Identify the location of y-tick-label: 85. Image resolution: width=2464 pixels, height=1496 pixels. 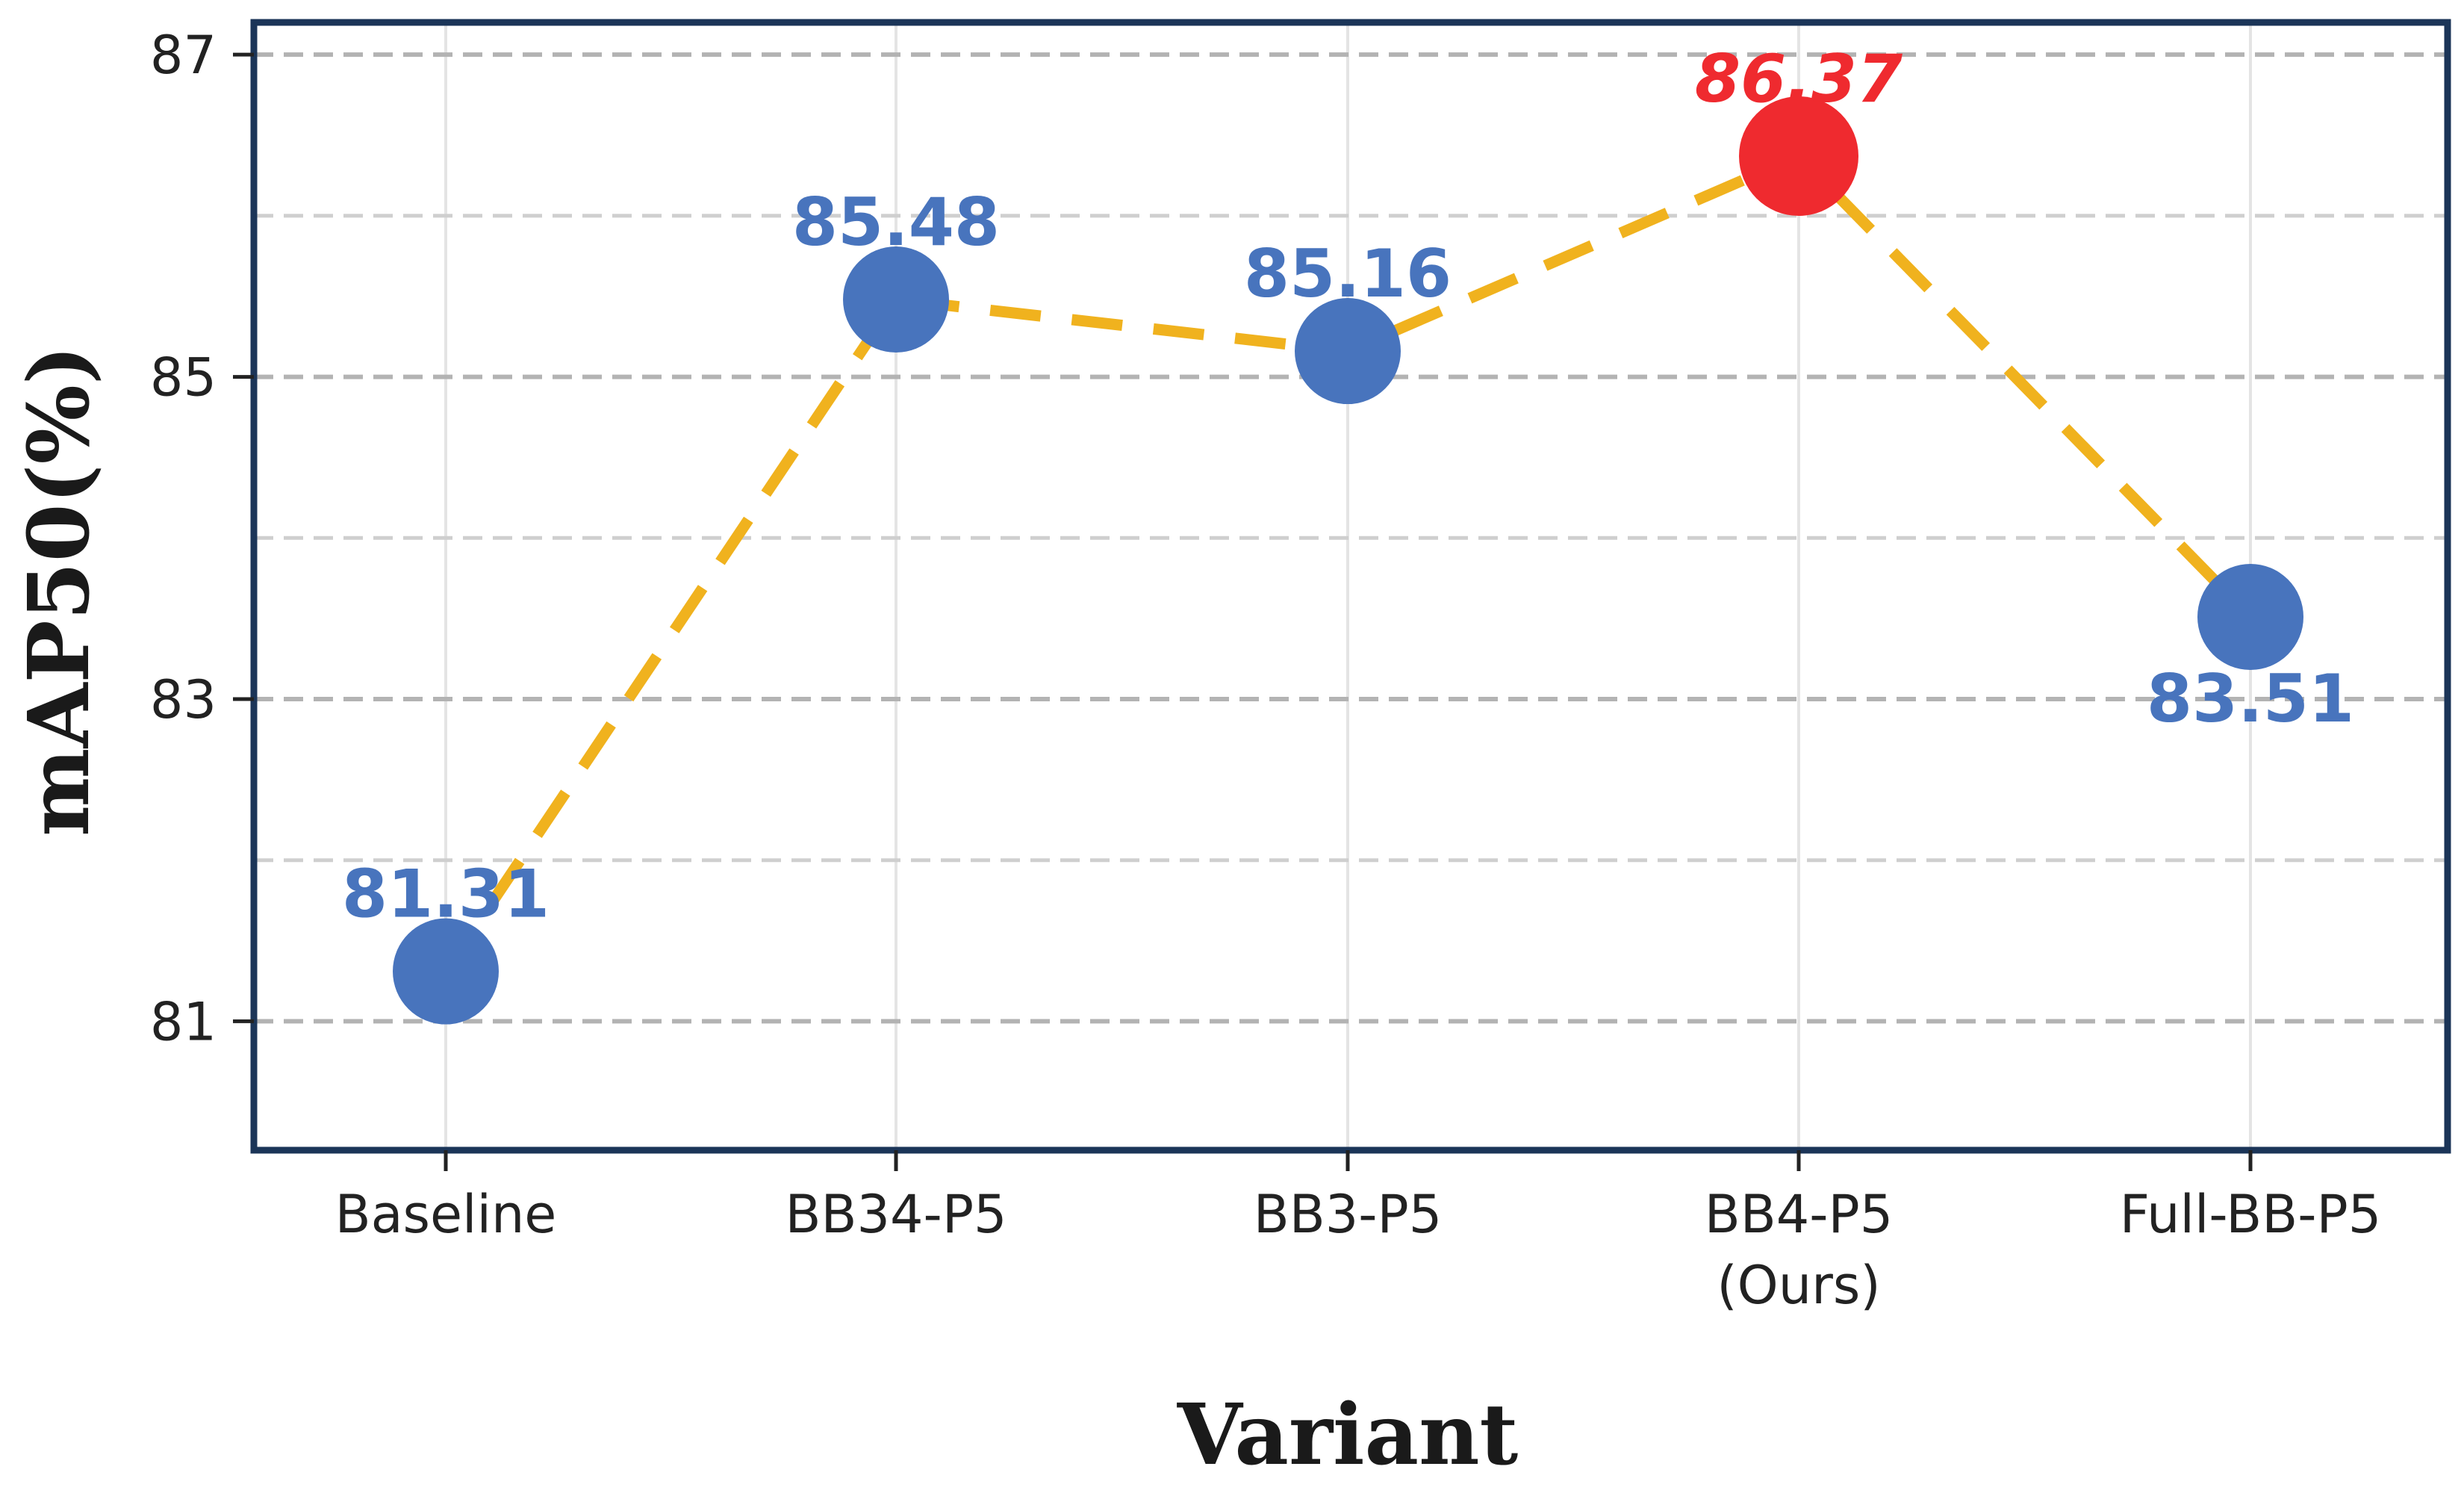
(183, 378).